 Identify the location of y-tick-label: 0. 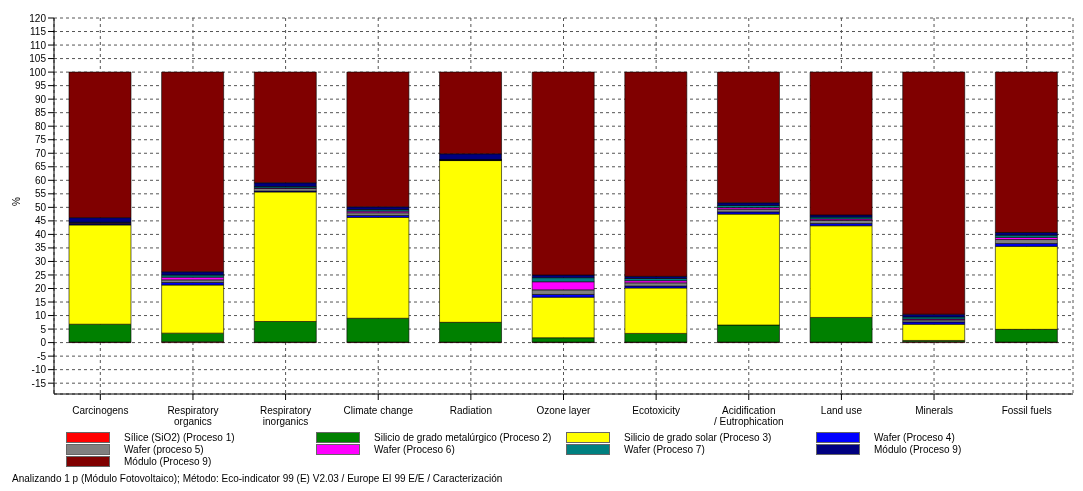
(43, 343).